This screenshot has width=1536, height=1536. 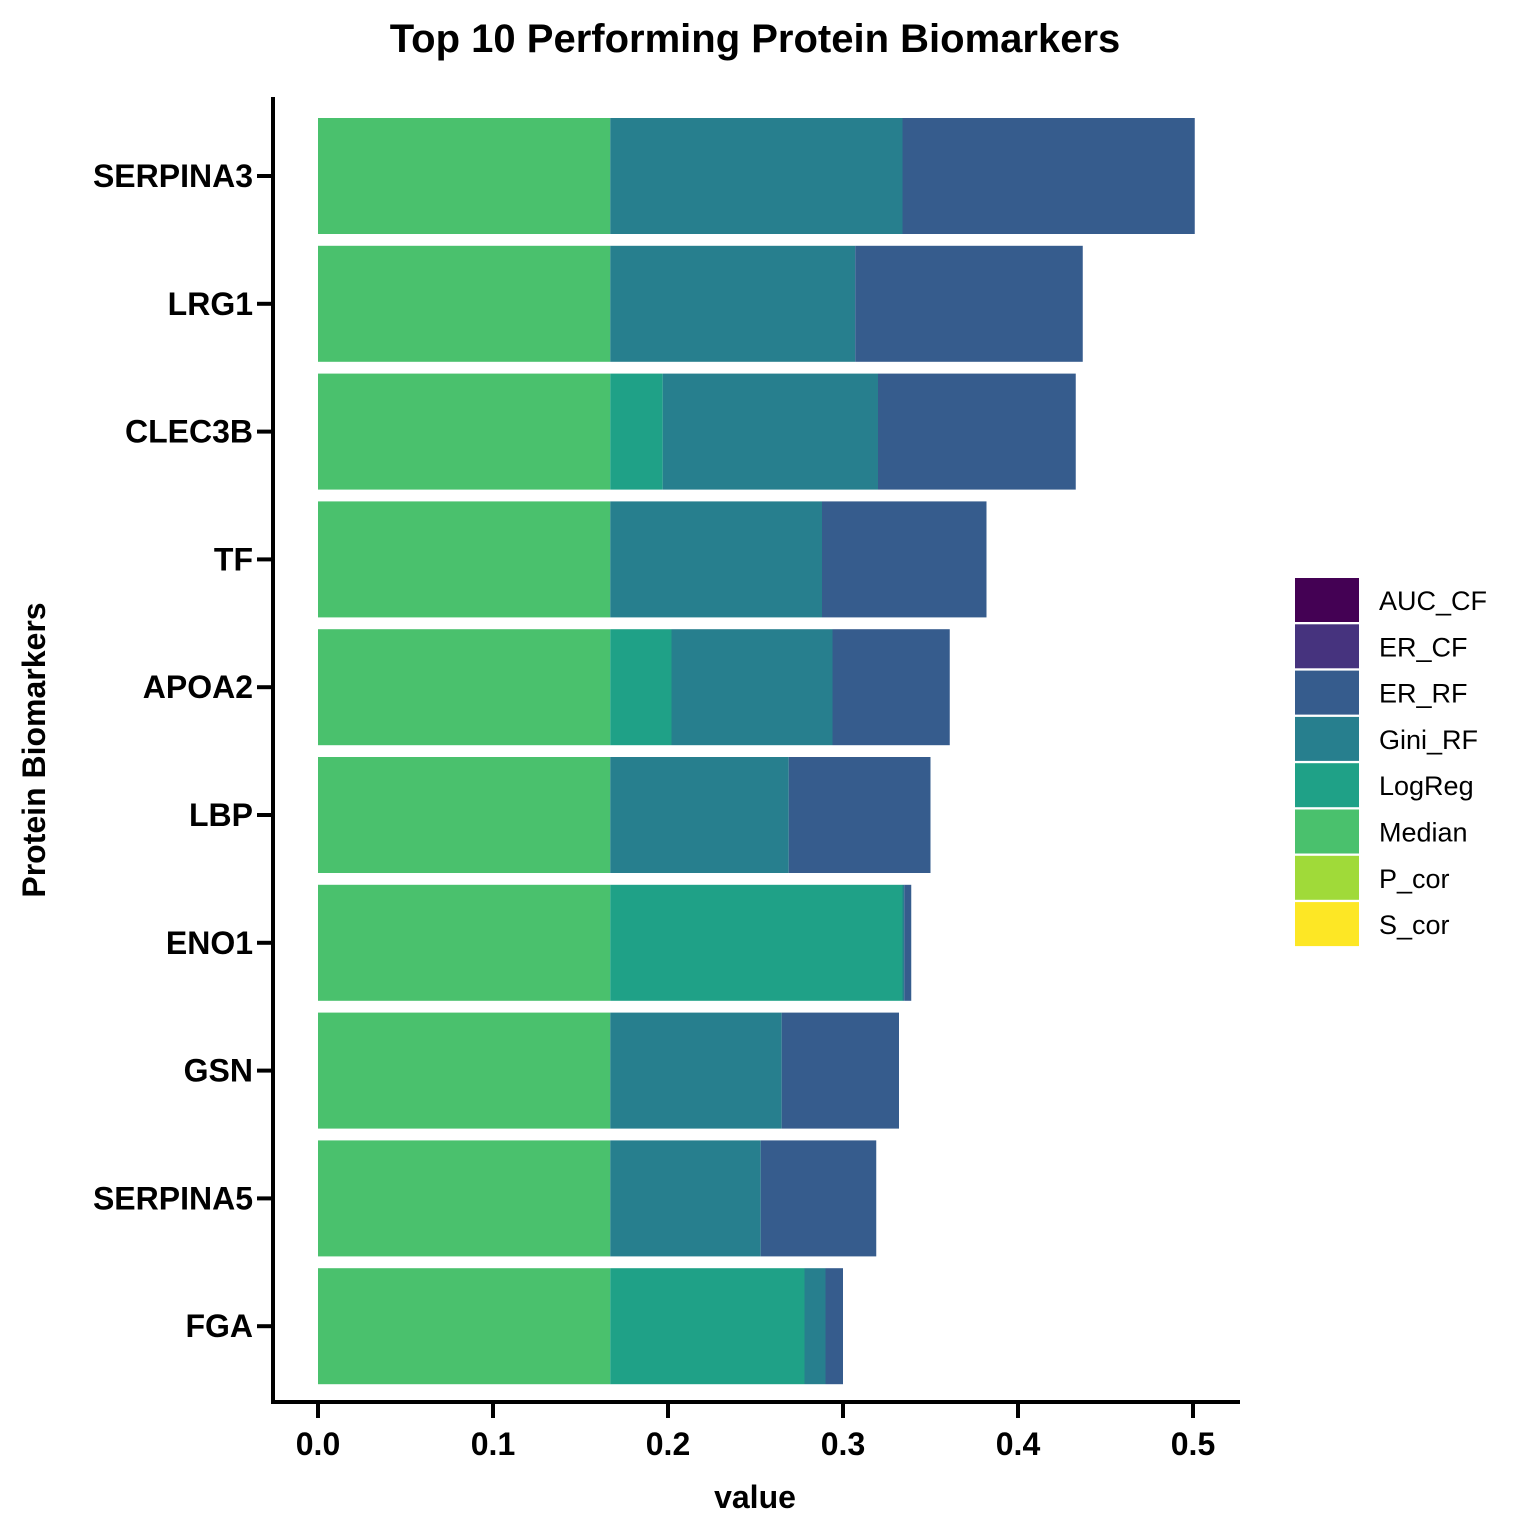 I want to click on bar-fga-logreg, so click(x=707, y=1326).